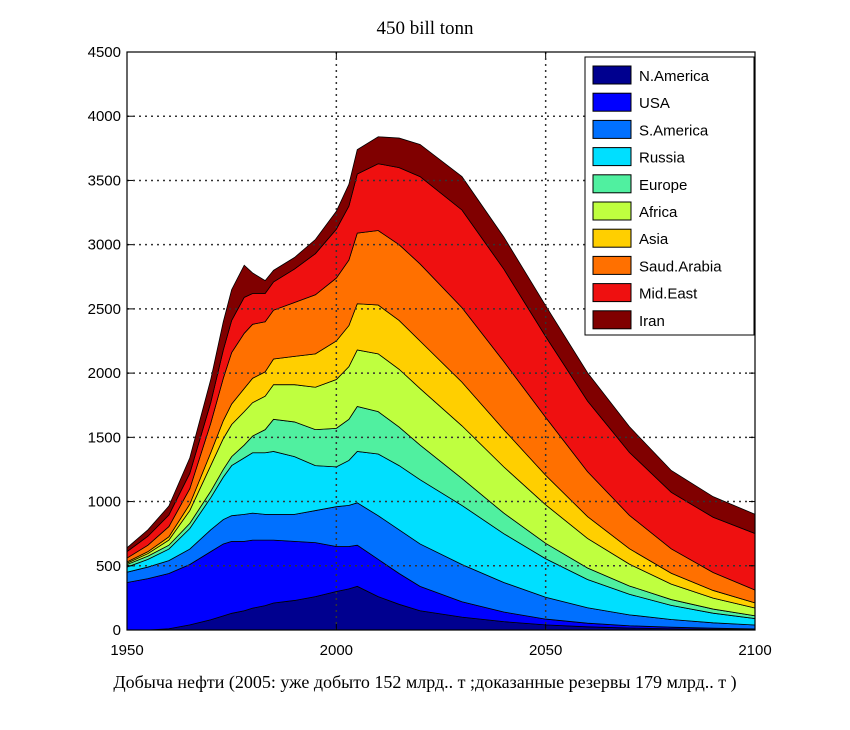 The height and width of the screenshot is (730, 850). What do you see at coordinates (104, 180) in the screenshot?
I see `y-tick-label: 3500` at bounding box center [104, 180].